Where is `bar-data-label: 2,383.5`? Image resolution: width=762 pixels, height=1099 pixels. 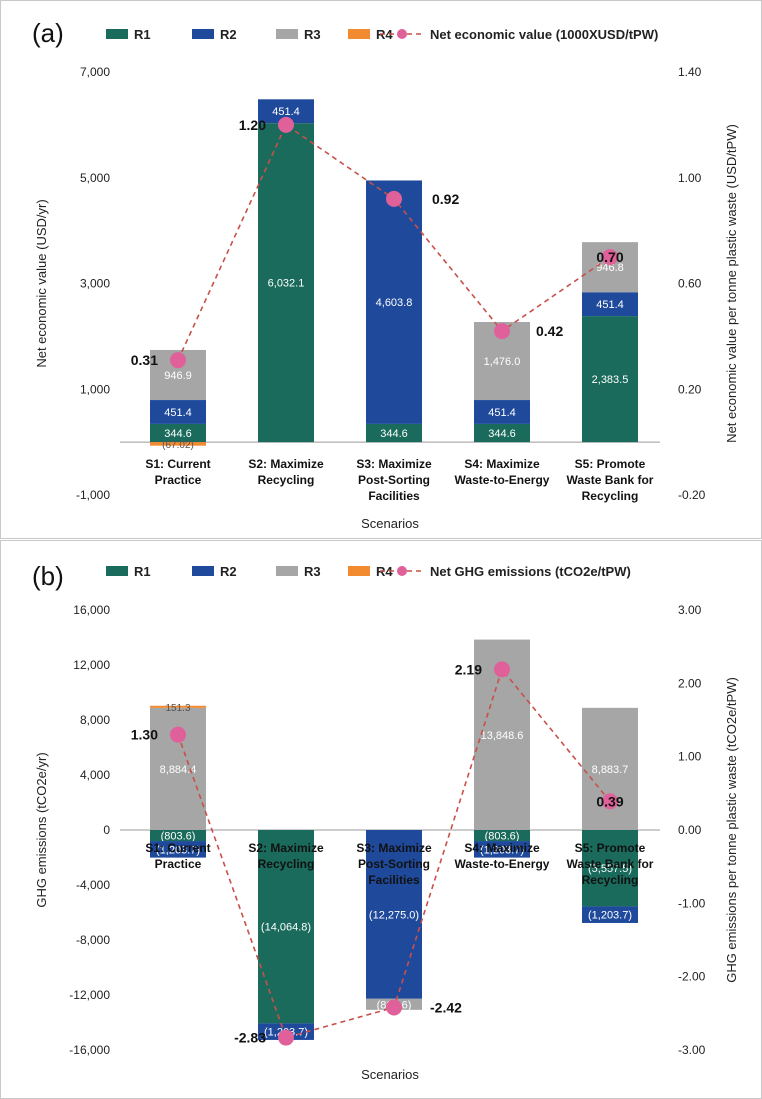
bar-data-label: 2,383.5 is located at coordinates (610, 380).